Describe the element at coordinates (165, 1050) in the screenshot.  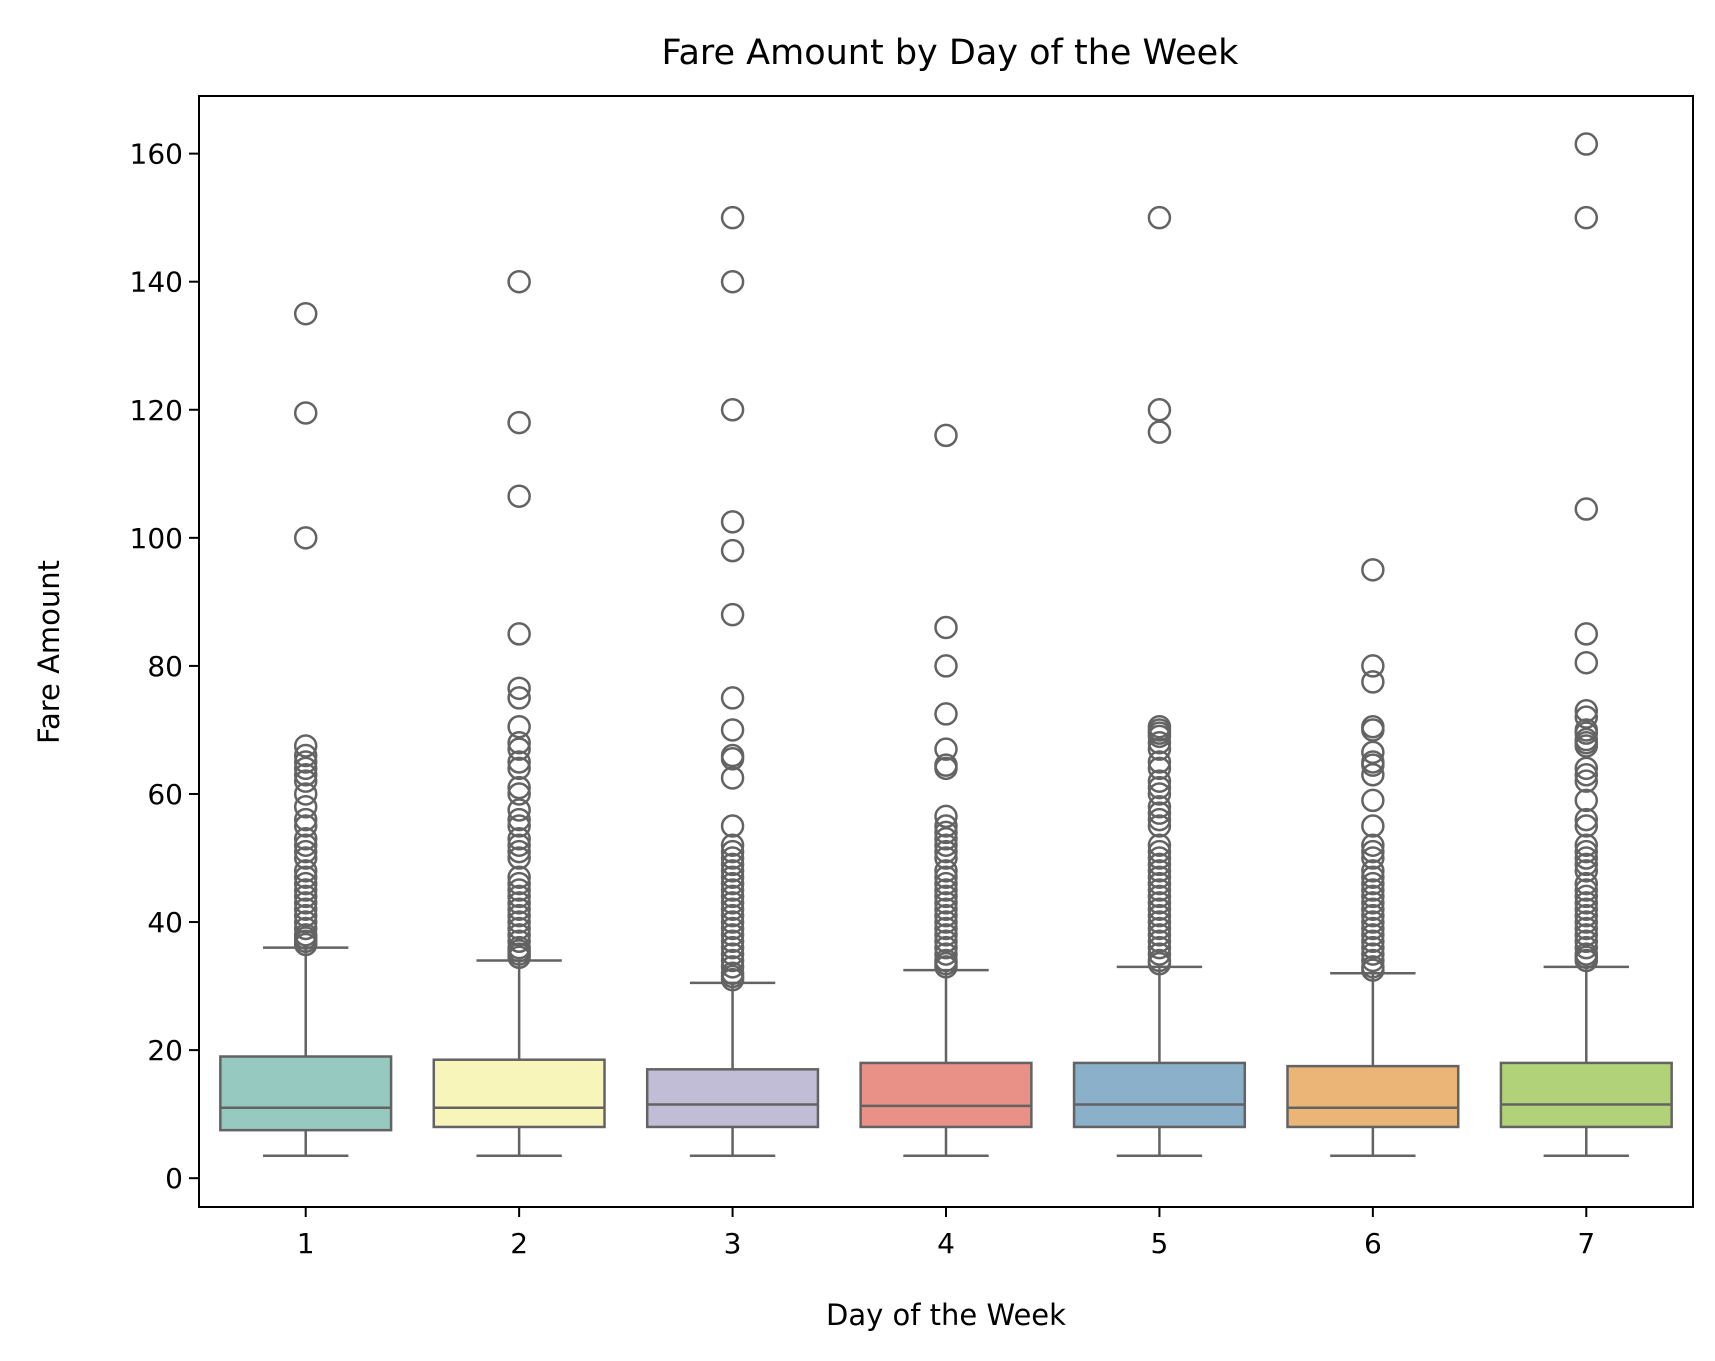
I see `y-tick-label: 20` at that location.